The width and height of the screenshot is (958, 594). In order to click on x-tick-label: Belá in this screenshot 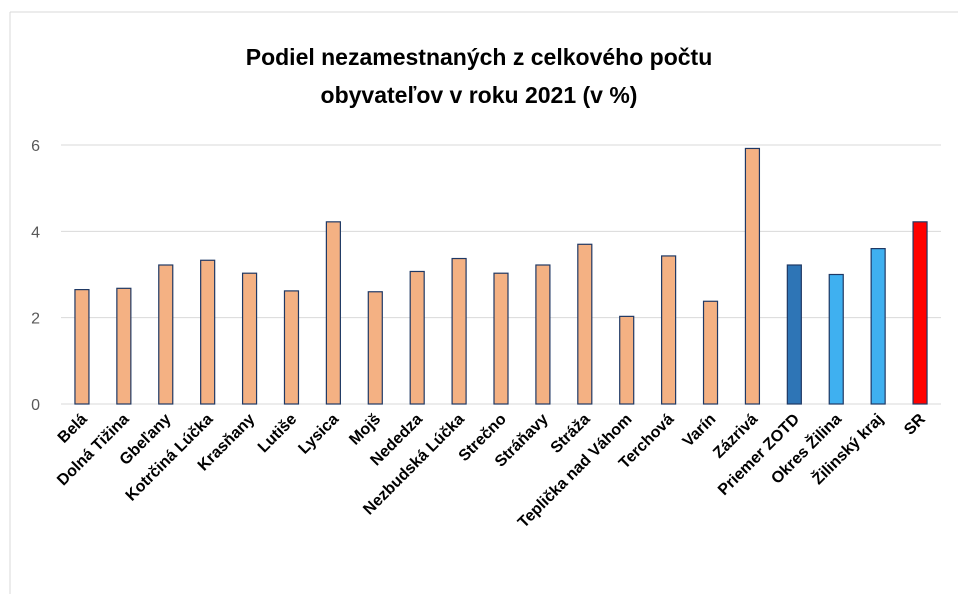, I will do `click(73, 429)`.